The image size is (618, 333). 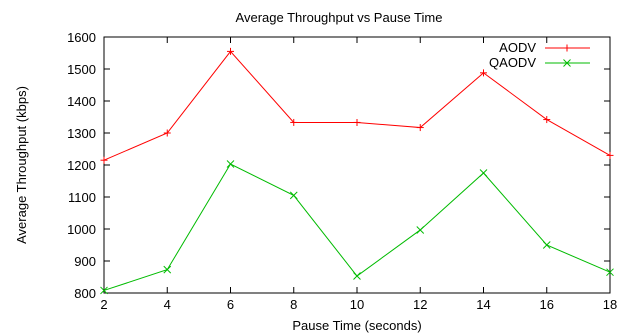 What do you see at coordinates (82, 197) in the screenshot?
I see `y-tick-label: 1100` at bounding box center [82, 197].